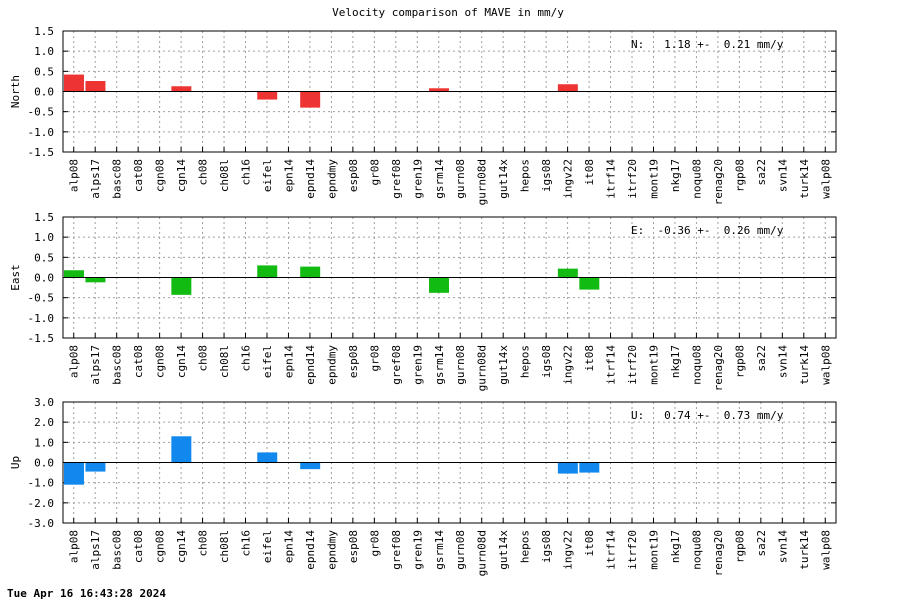 The image size is (900, 600). What do you see at coordinates (267, 457) in the screenshot?
I see `bar-eifel` at bounding box center [267, 457].